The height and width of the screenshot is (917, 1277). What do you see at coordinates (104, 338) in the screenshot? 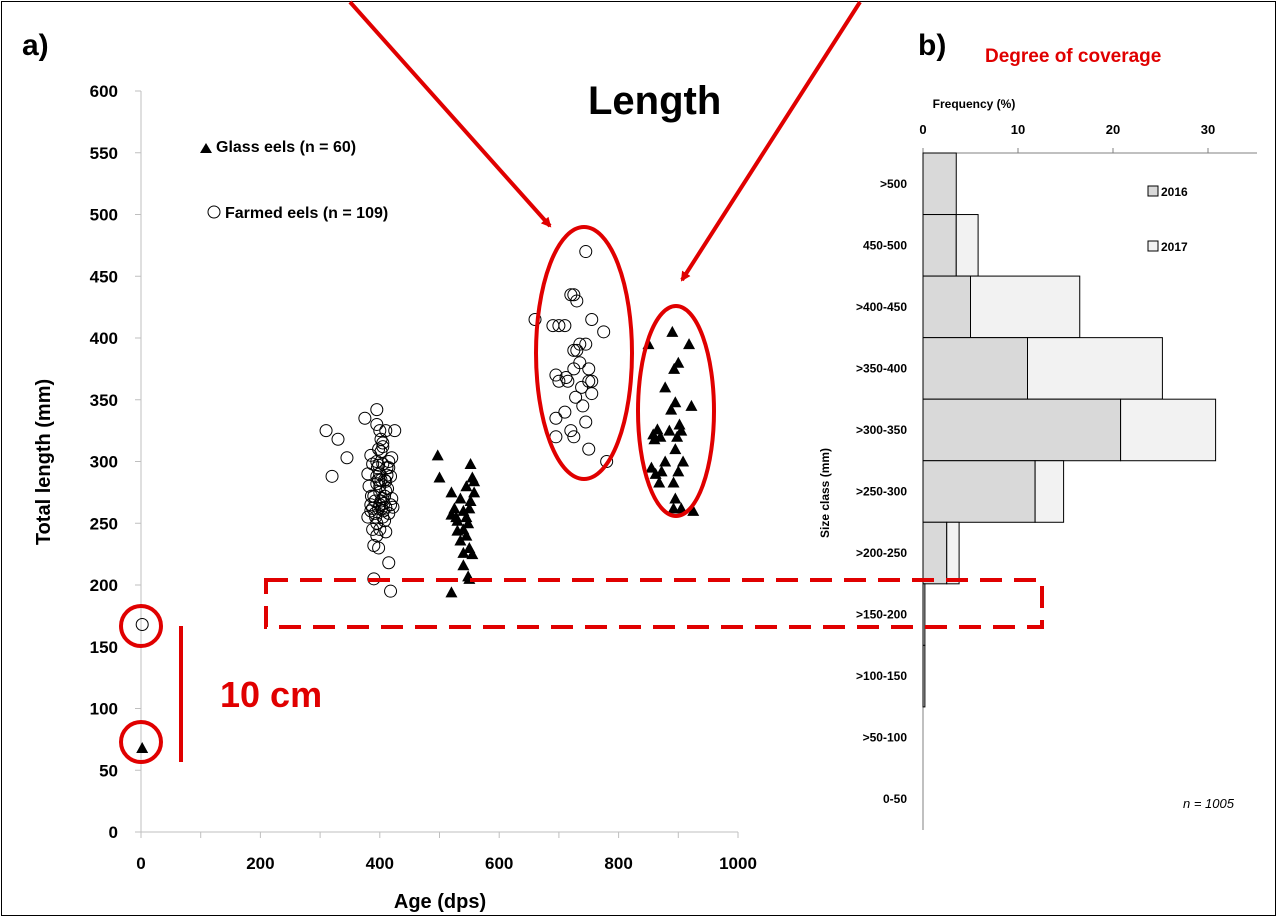
I see `y-tick-label: 400` at bounding box center [104, 338].